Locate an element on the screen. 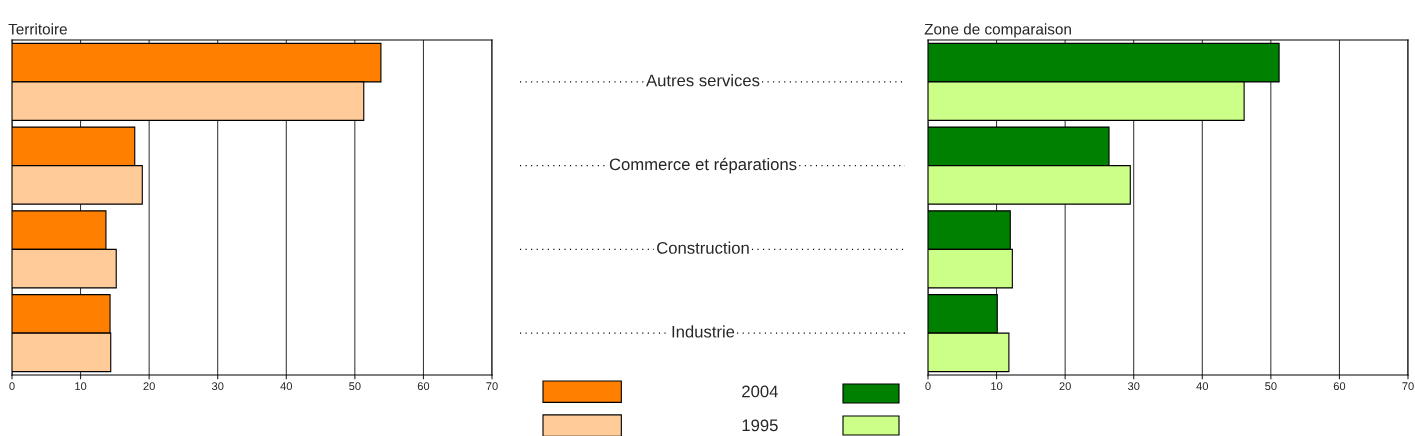  category-label: Industrie is located at coordinates (703, 331).